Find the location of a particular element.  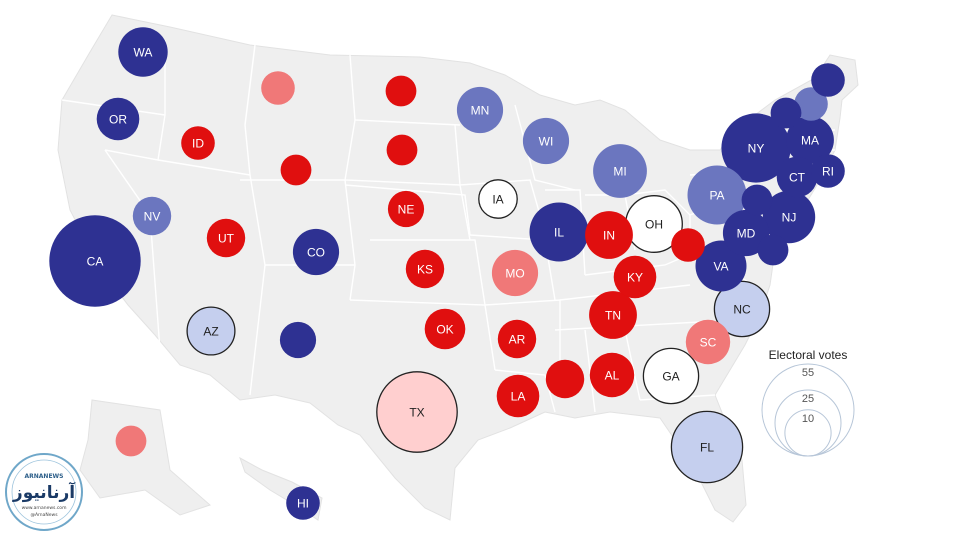

bubble-mi is located at coordinates (620, 171).